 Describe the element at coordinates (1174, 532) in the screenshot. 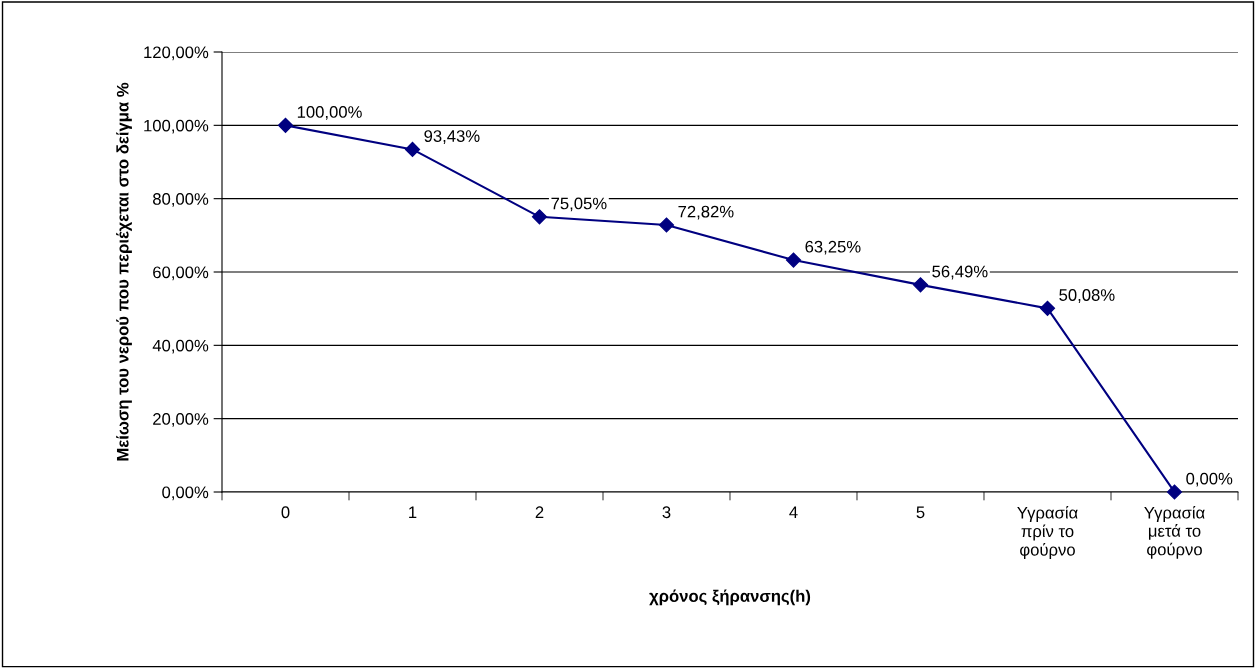

I see `x-tick-label: Υγρασία μετά το φούρνο` at that location.